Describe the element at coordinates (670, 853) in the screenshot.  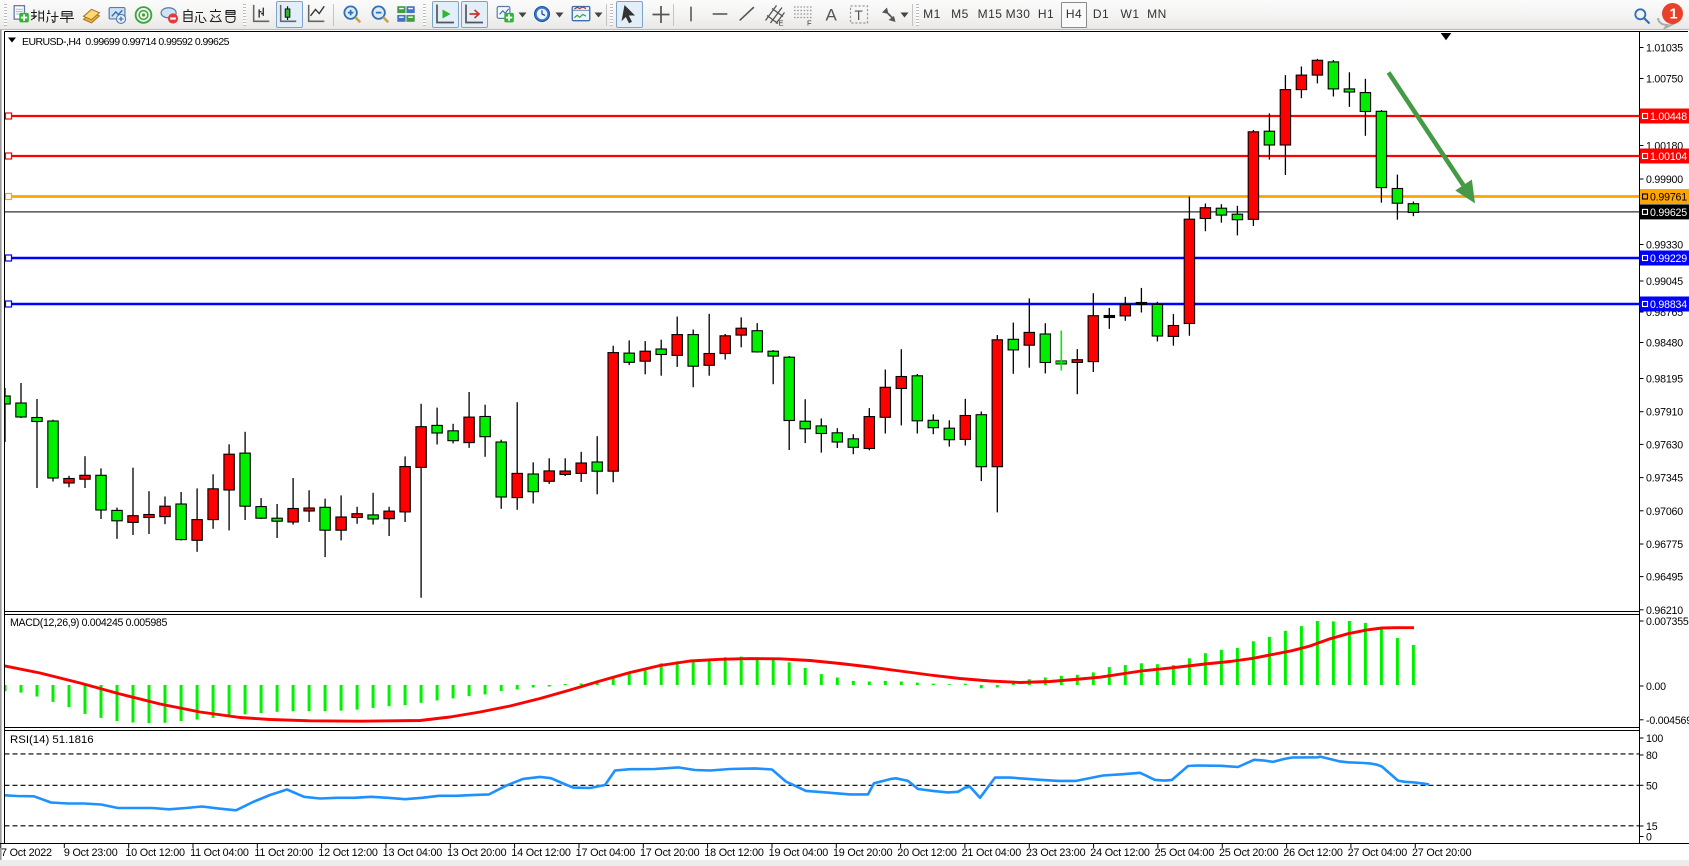
I see `svg-text: 17 Oct 20:00` at that location.